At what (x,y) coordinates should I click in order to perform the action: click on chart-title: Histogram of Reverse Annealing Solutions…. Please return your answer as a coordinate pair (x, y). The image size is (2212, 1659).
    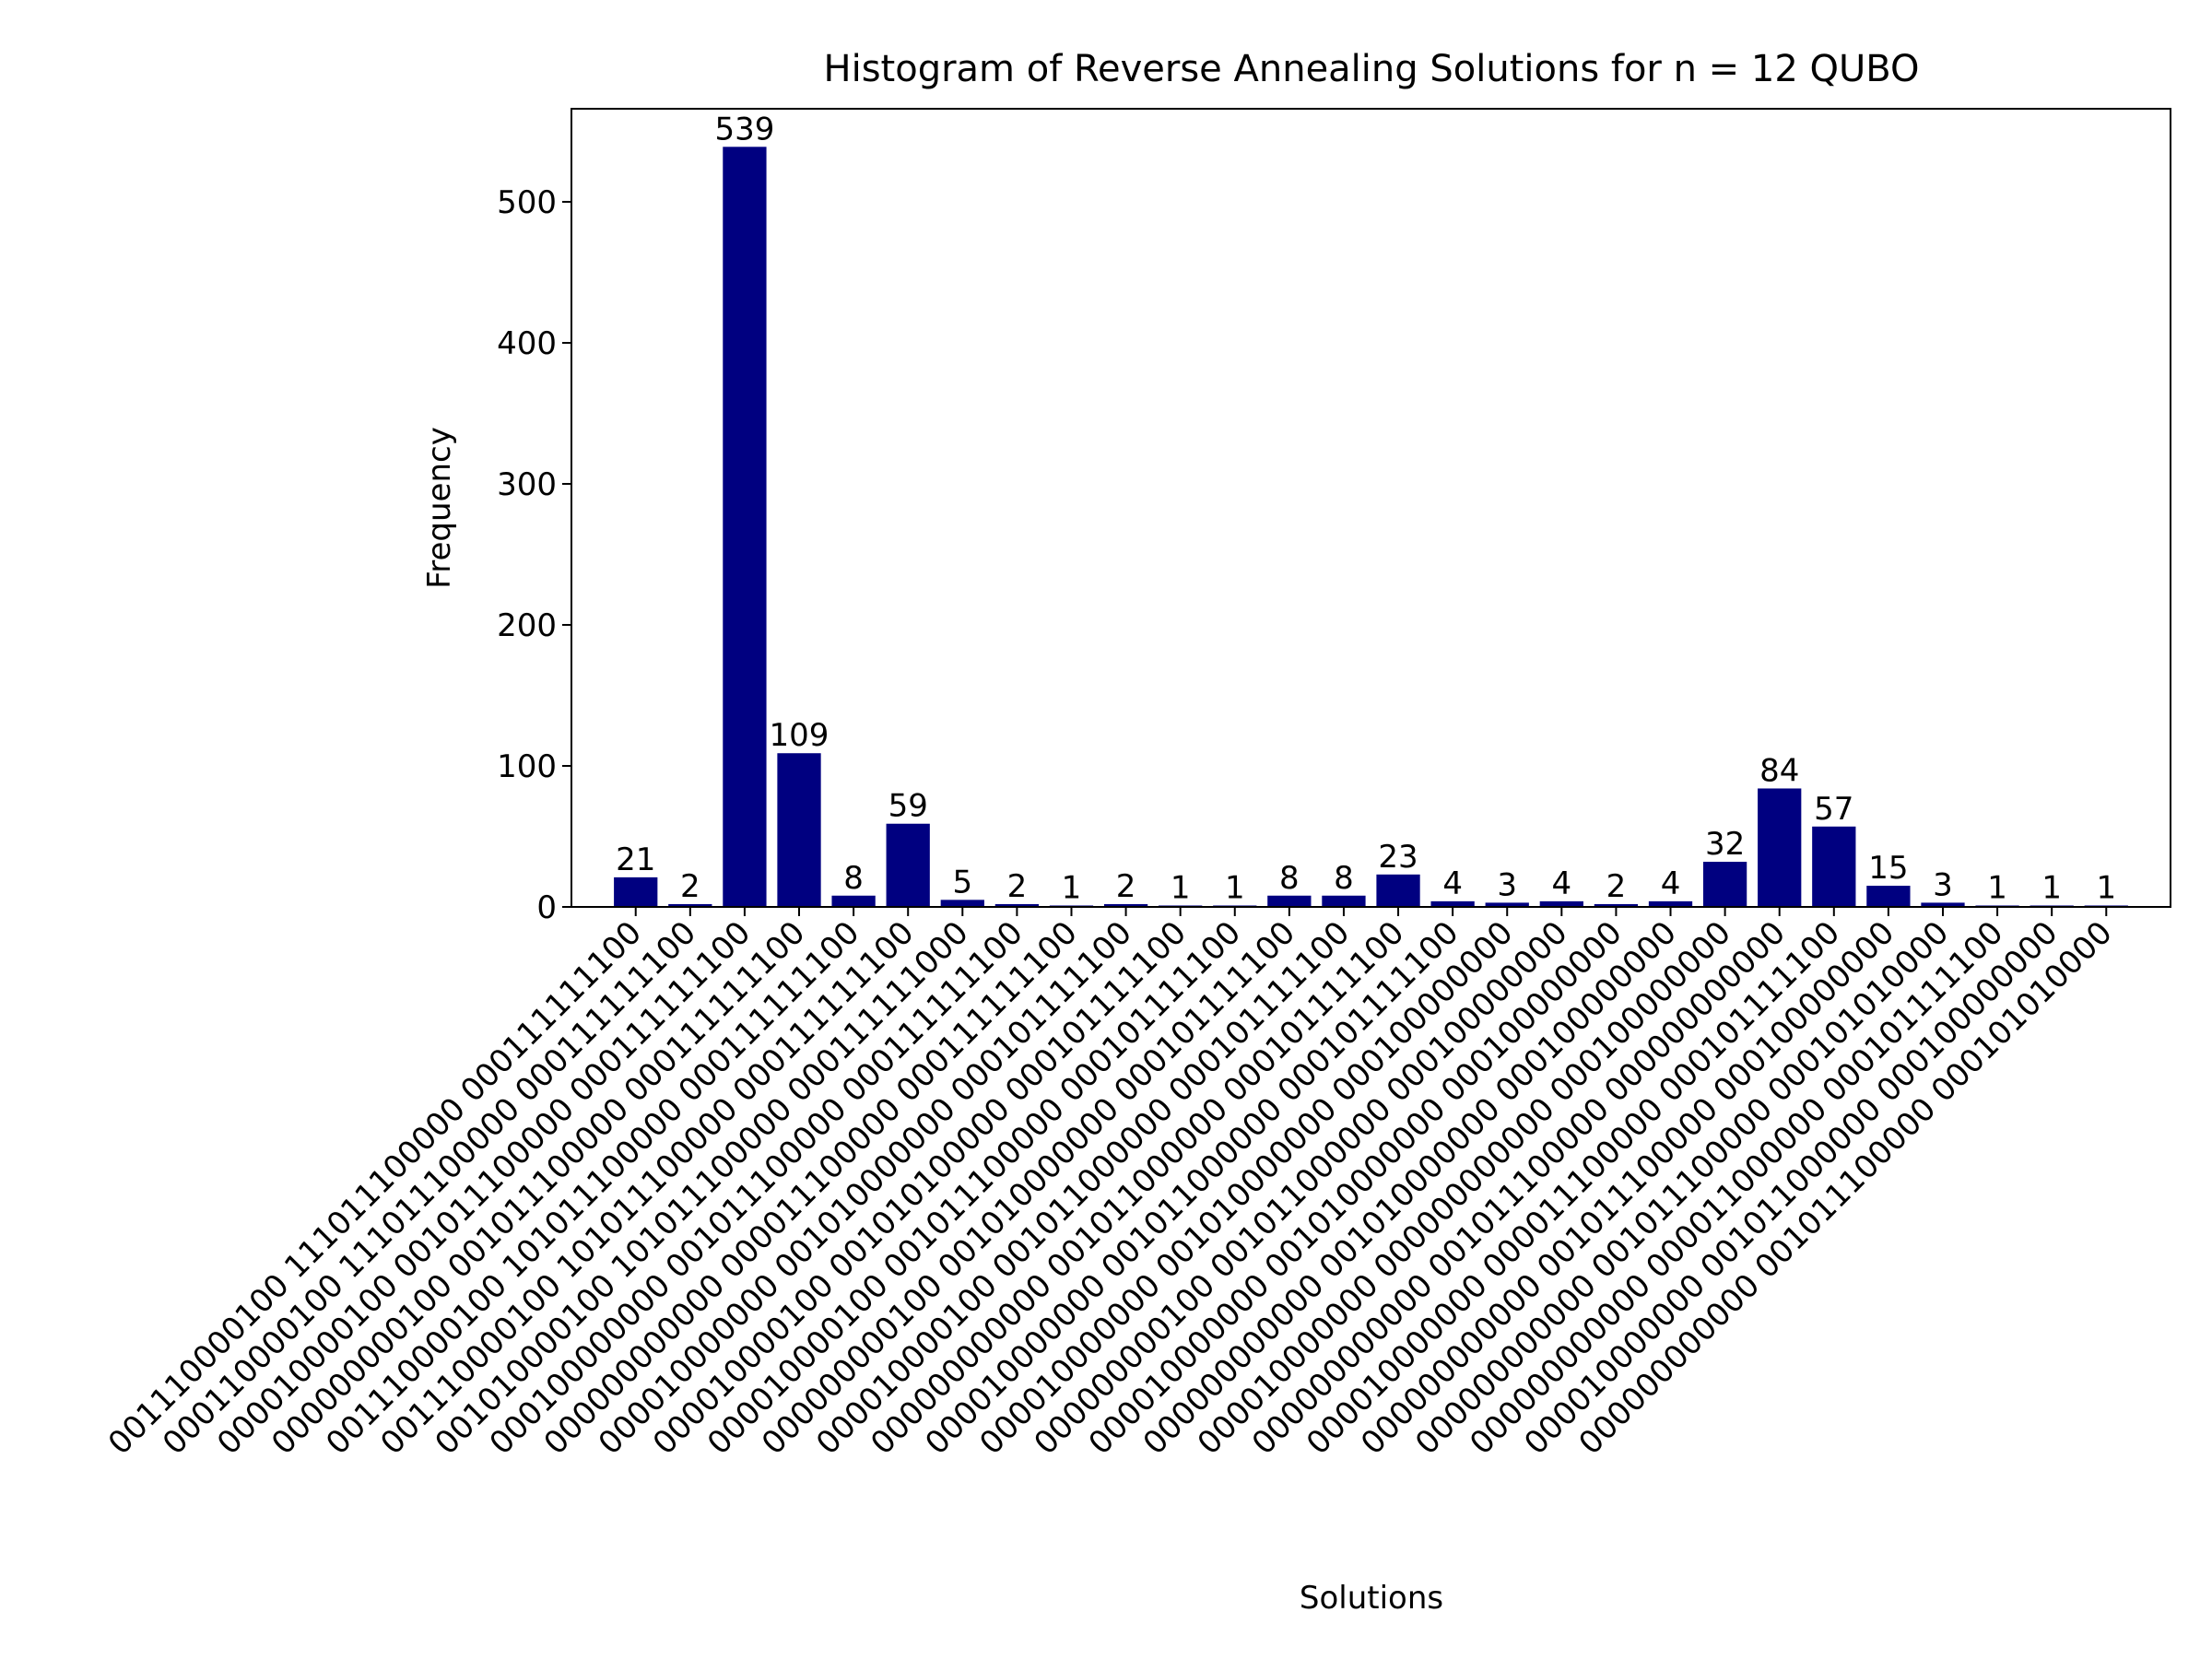
    Looking at the image, I should click on (1372, 69).